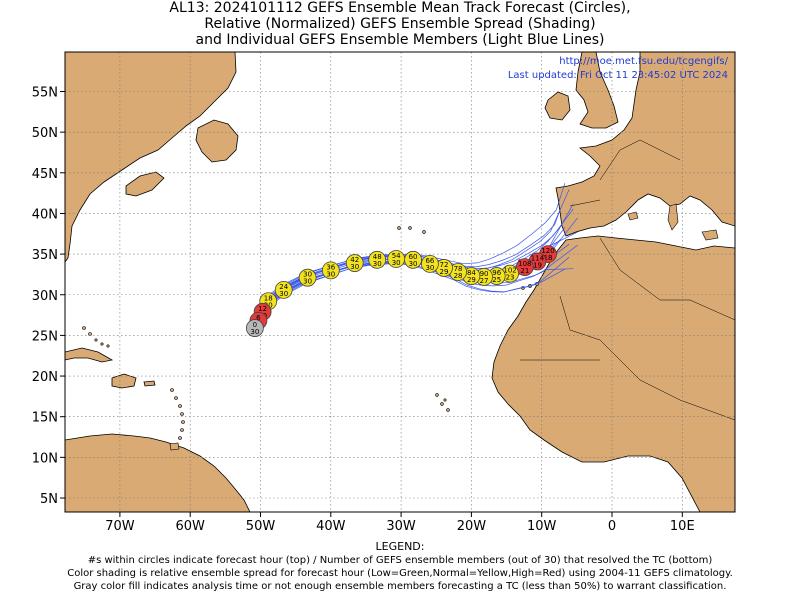 This screenshot has height=600, width=800. I want to click on track-point-hour: 78, so click(458, 269).